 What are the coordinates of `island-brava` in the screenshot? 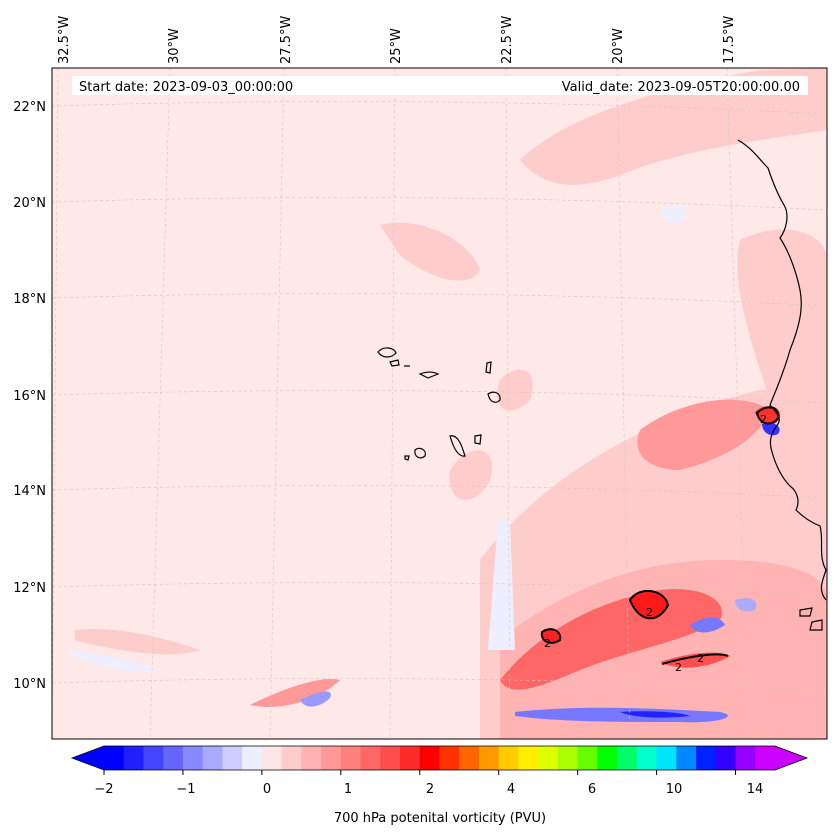 It's located at (407, 458).